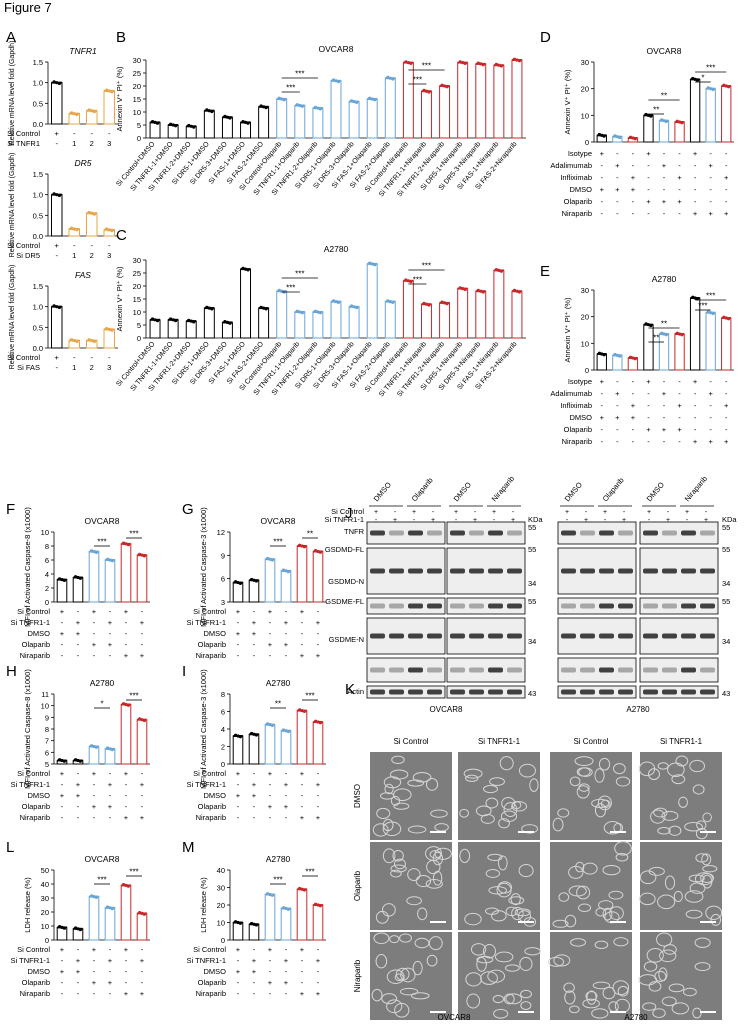 Image resolution: width=752 pixels, height=1026 pixels. What do you see at coordinates (687, 512) in the screenshot?
I see `blot-sign: +` at bounding box center [687, 512].